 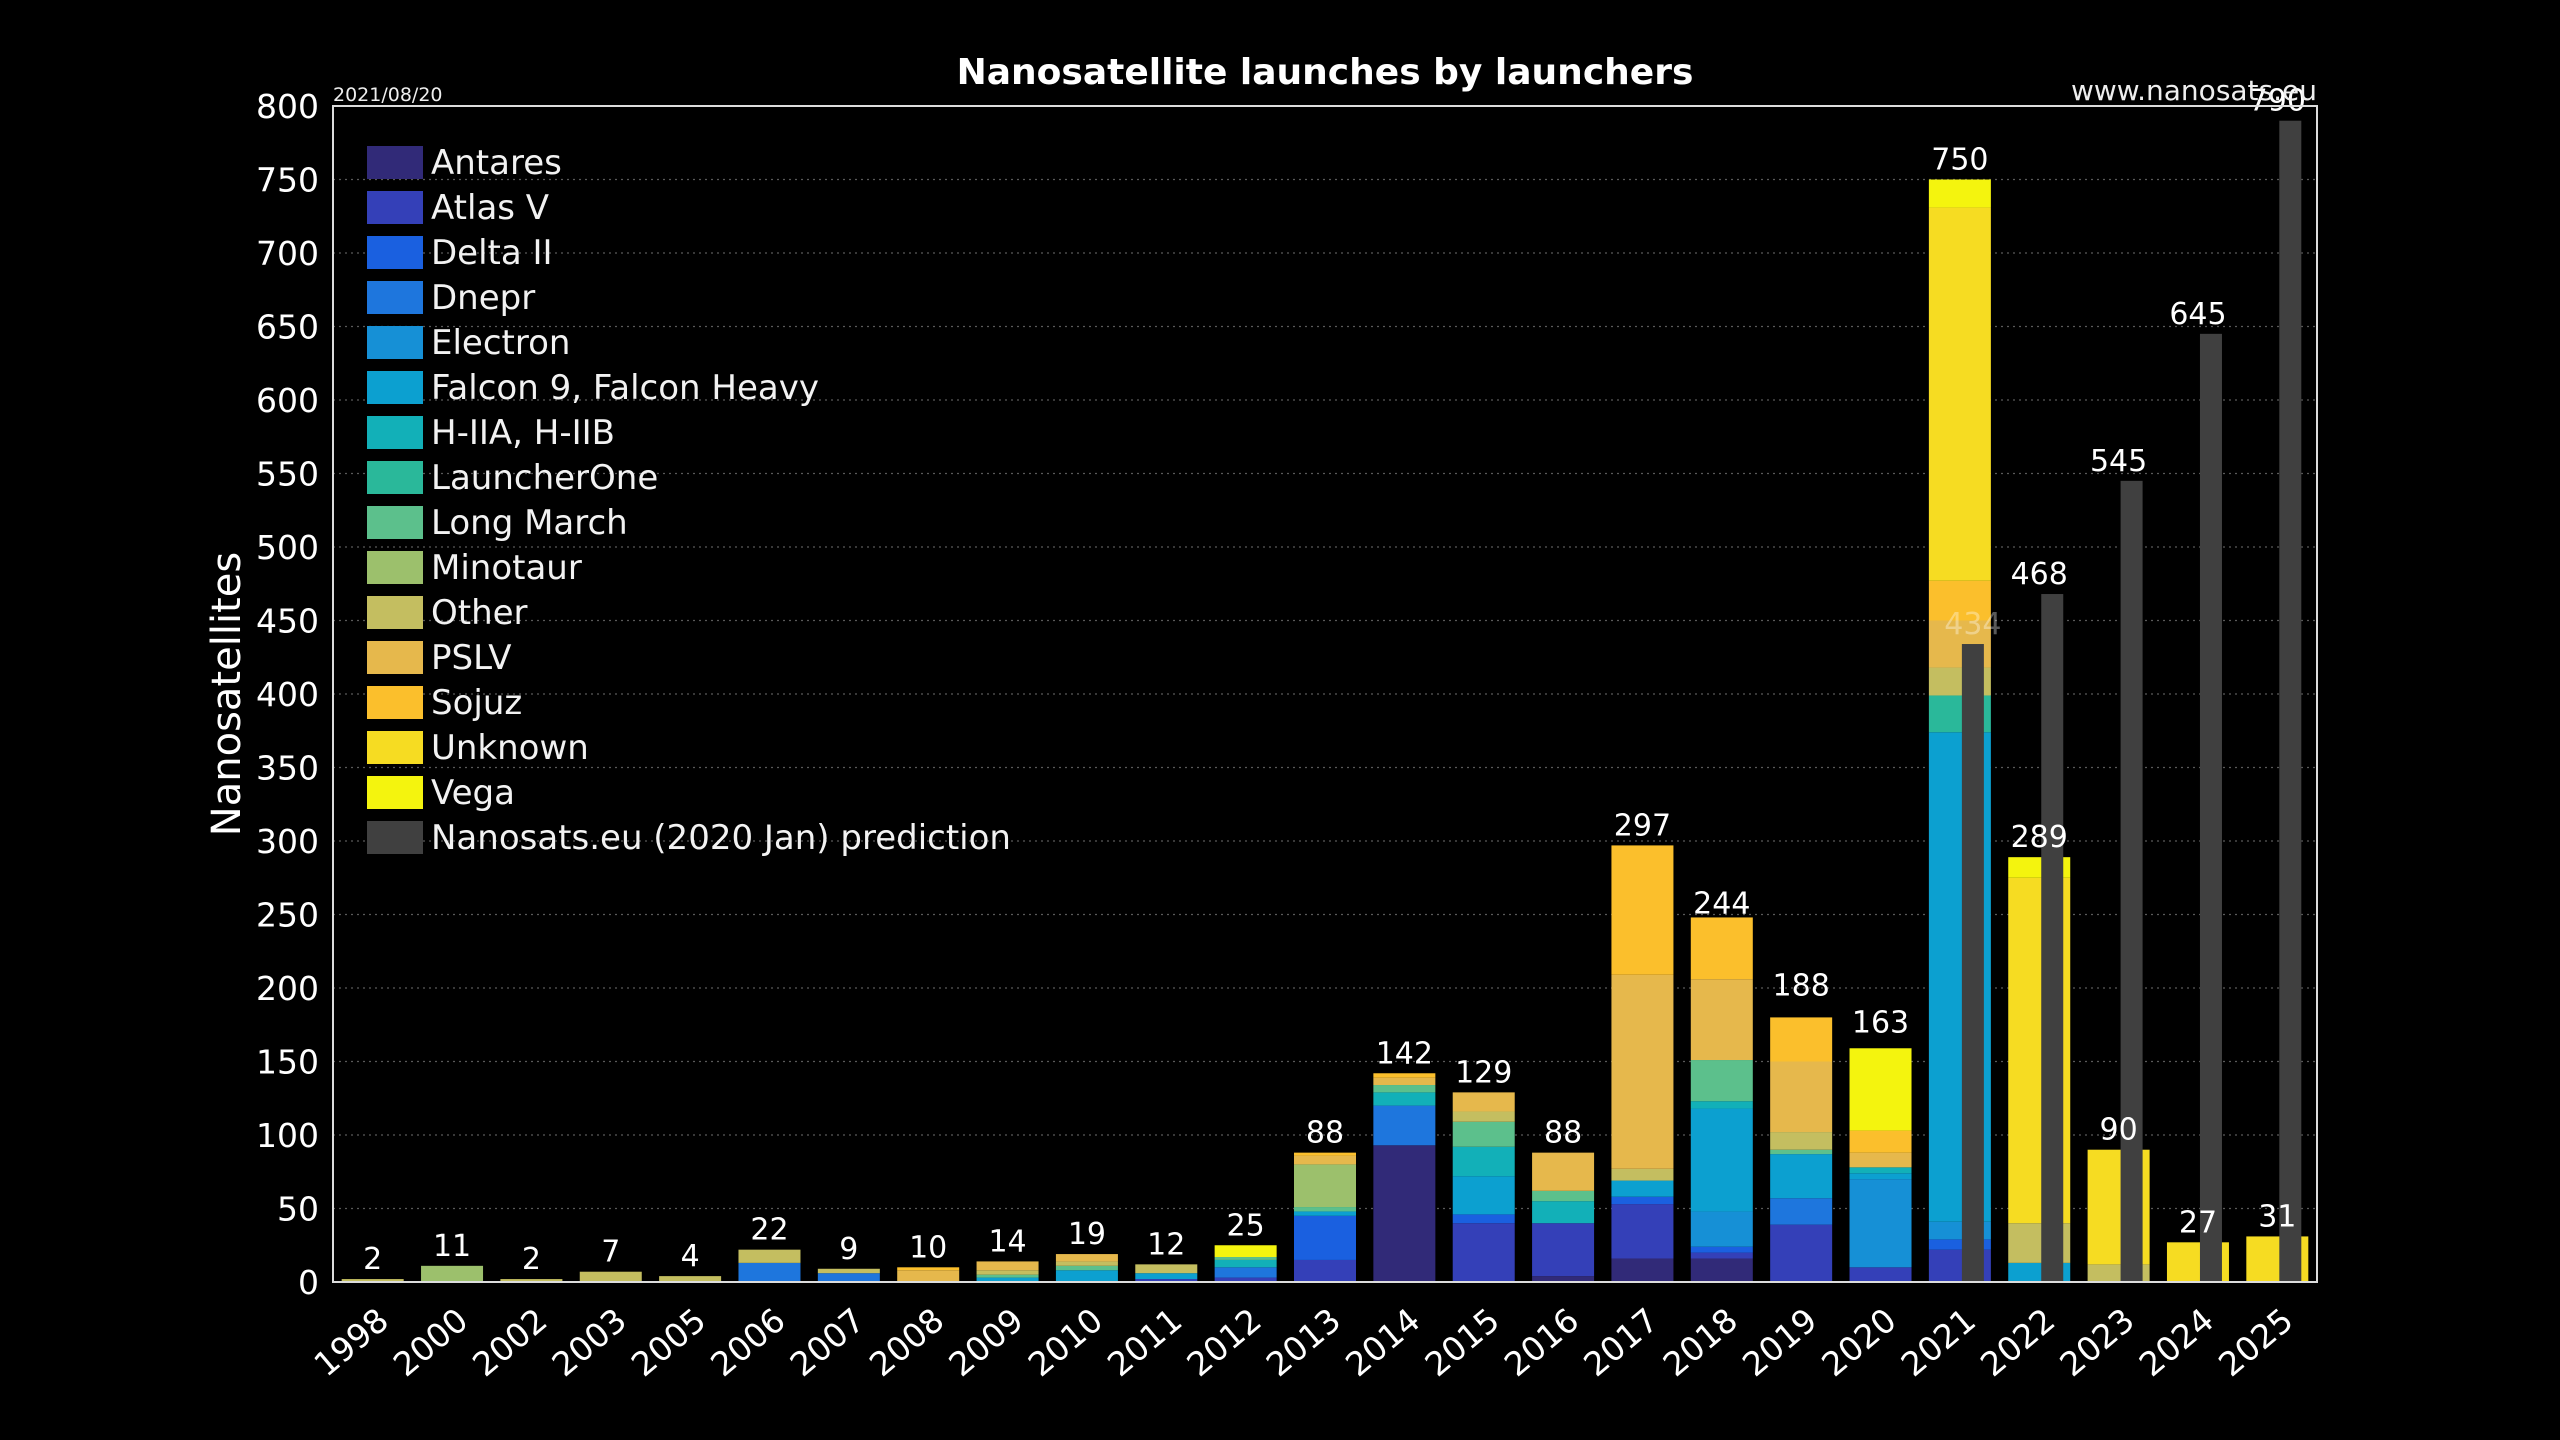 I want to click on bar-value-label: 90, so click(x=2119, y=1130).